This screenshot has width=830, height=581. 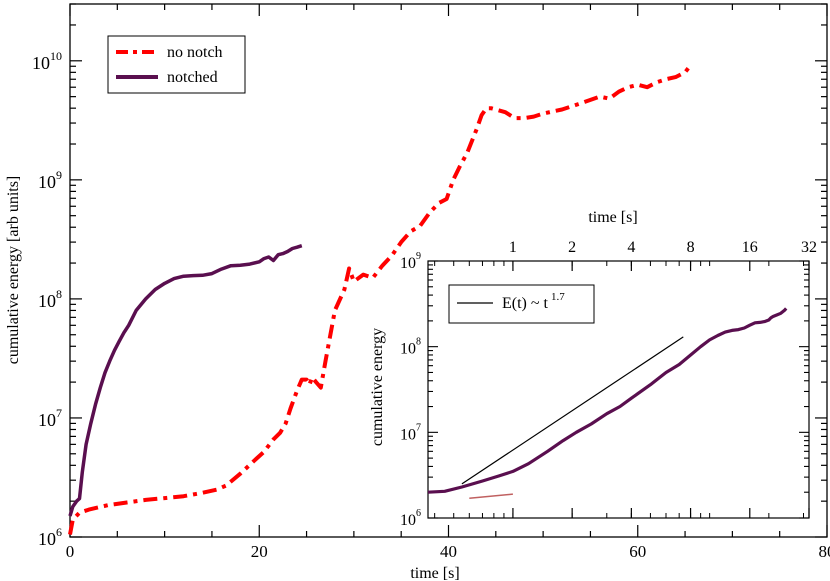 I want to click on inset-y-axis-label: cumulative energy, so click(x=377, y=387).